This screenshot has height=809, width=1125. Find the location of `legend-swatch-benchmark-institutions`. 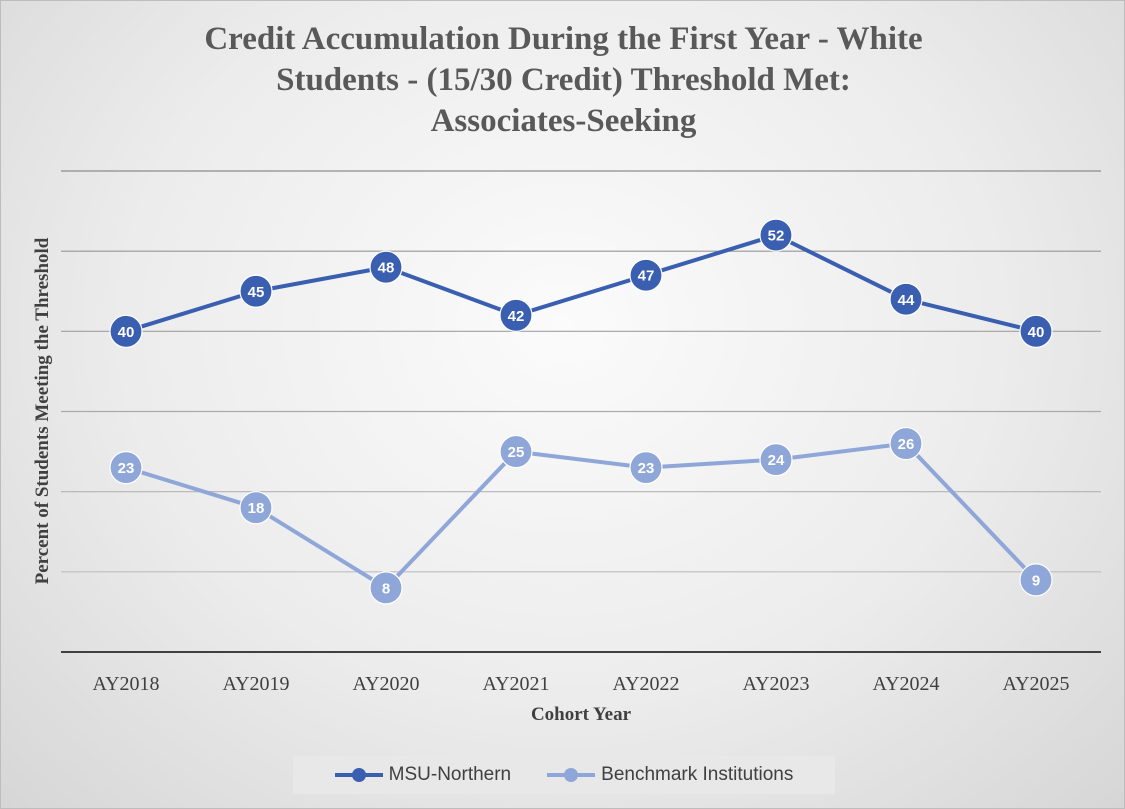

legend-swatch-benchmark-institutions is located at coordinates (571, 775).